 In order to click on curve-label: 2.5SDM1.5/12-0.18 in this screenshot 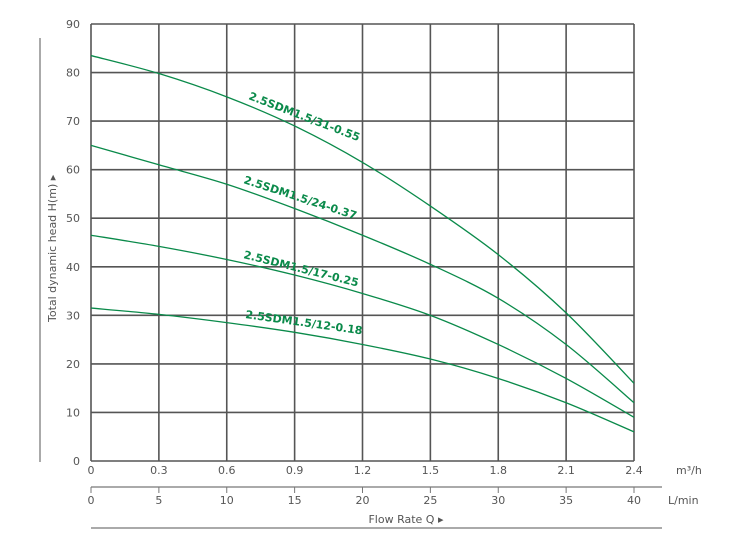, I will do `click(304, 322)`.